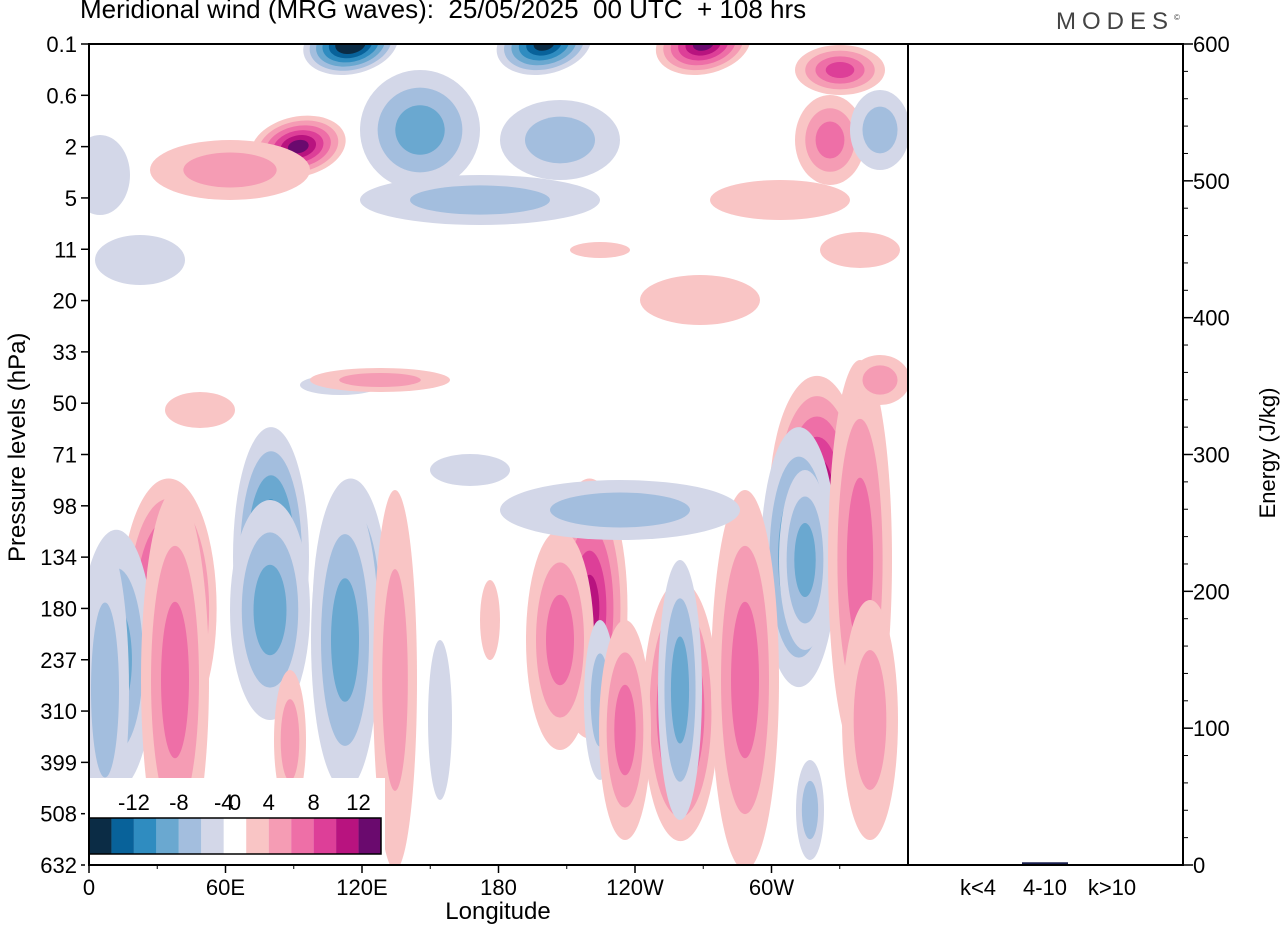 The width and height of the screenshot is (1280, 930). I want to click on y-tick-label: 50, so click(65, 403).